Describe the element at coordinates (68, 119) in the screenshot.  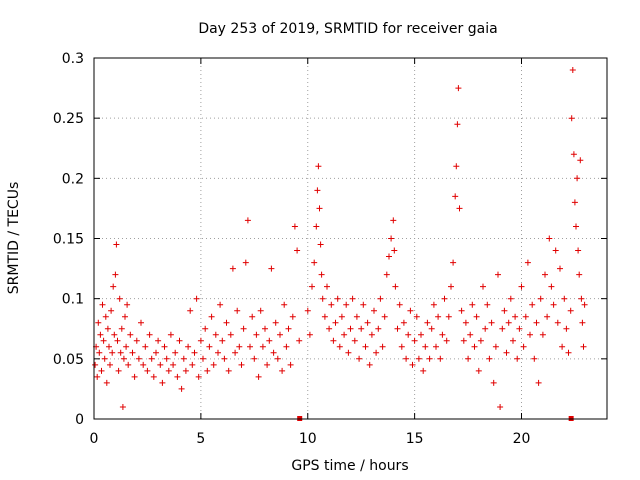
I see `y-tick-label: 0.25` at that location.